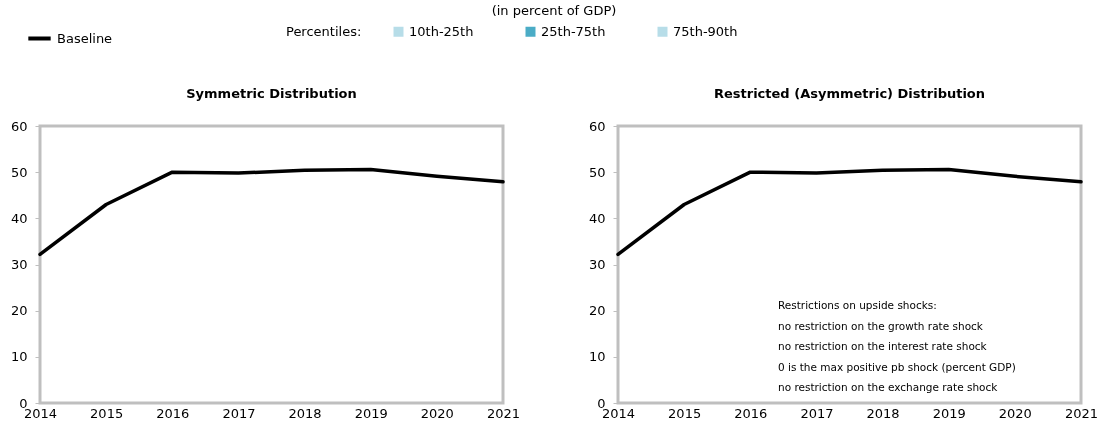 This screenshot has width=1102, height=438. What do you see at coordinates (881, 325) in the screenshot?
I see `annotation: no restriction on the growth rate shock` at bounding box center [881, 325].